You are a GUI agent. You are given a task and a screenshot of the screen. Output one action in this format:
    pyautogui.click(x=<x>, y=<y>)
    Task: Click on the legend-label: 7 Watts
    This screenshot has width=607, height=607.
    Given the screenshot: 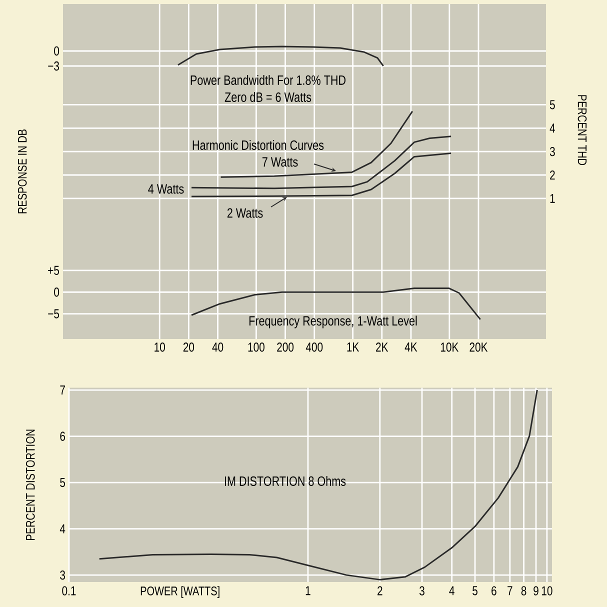 What is the action you would take?
    pyautogui.click(x=280, y=162)
    